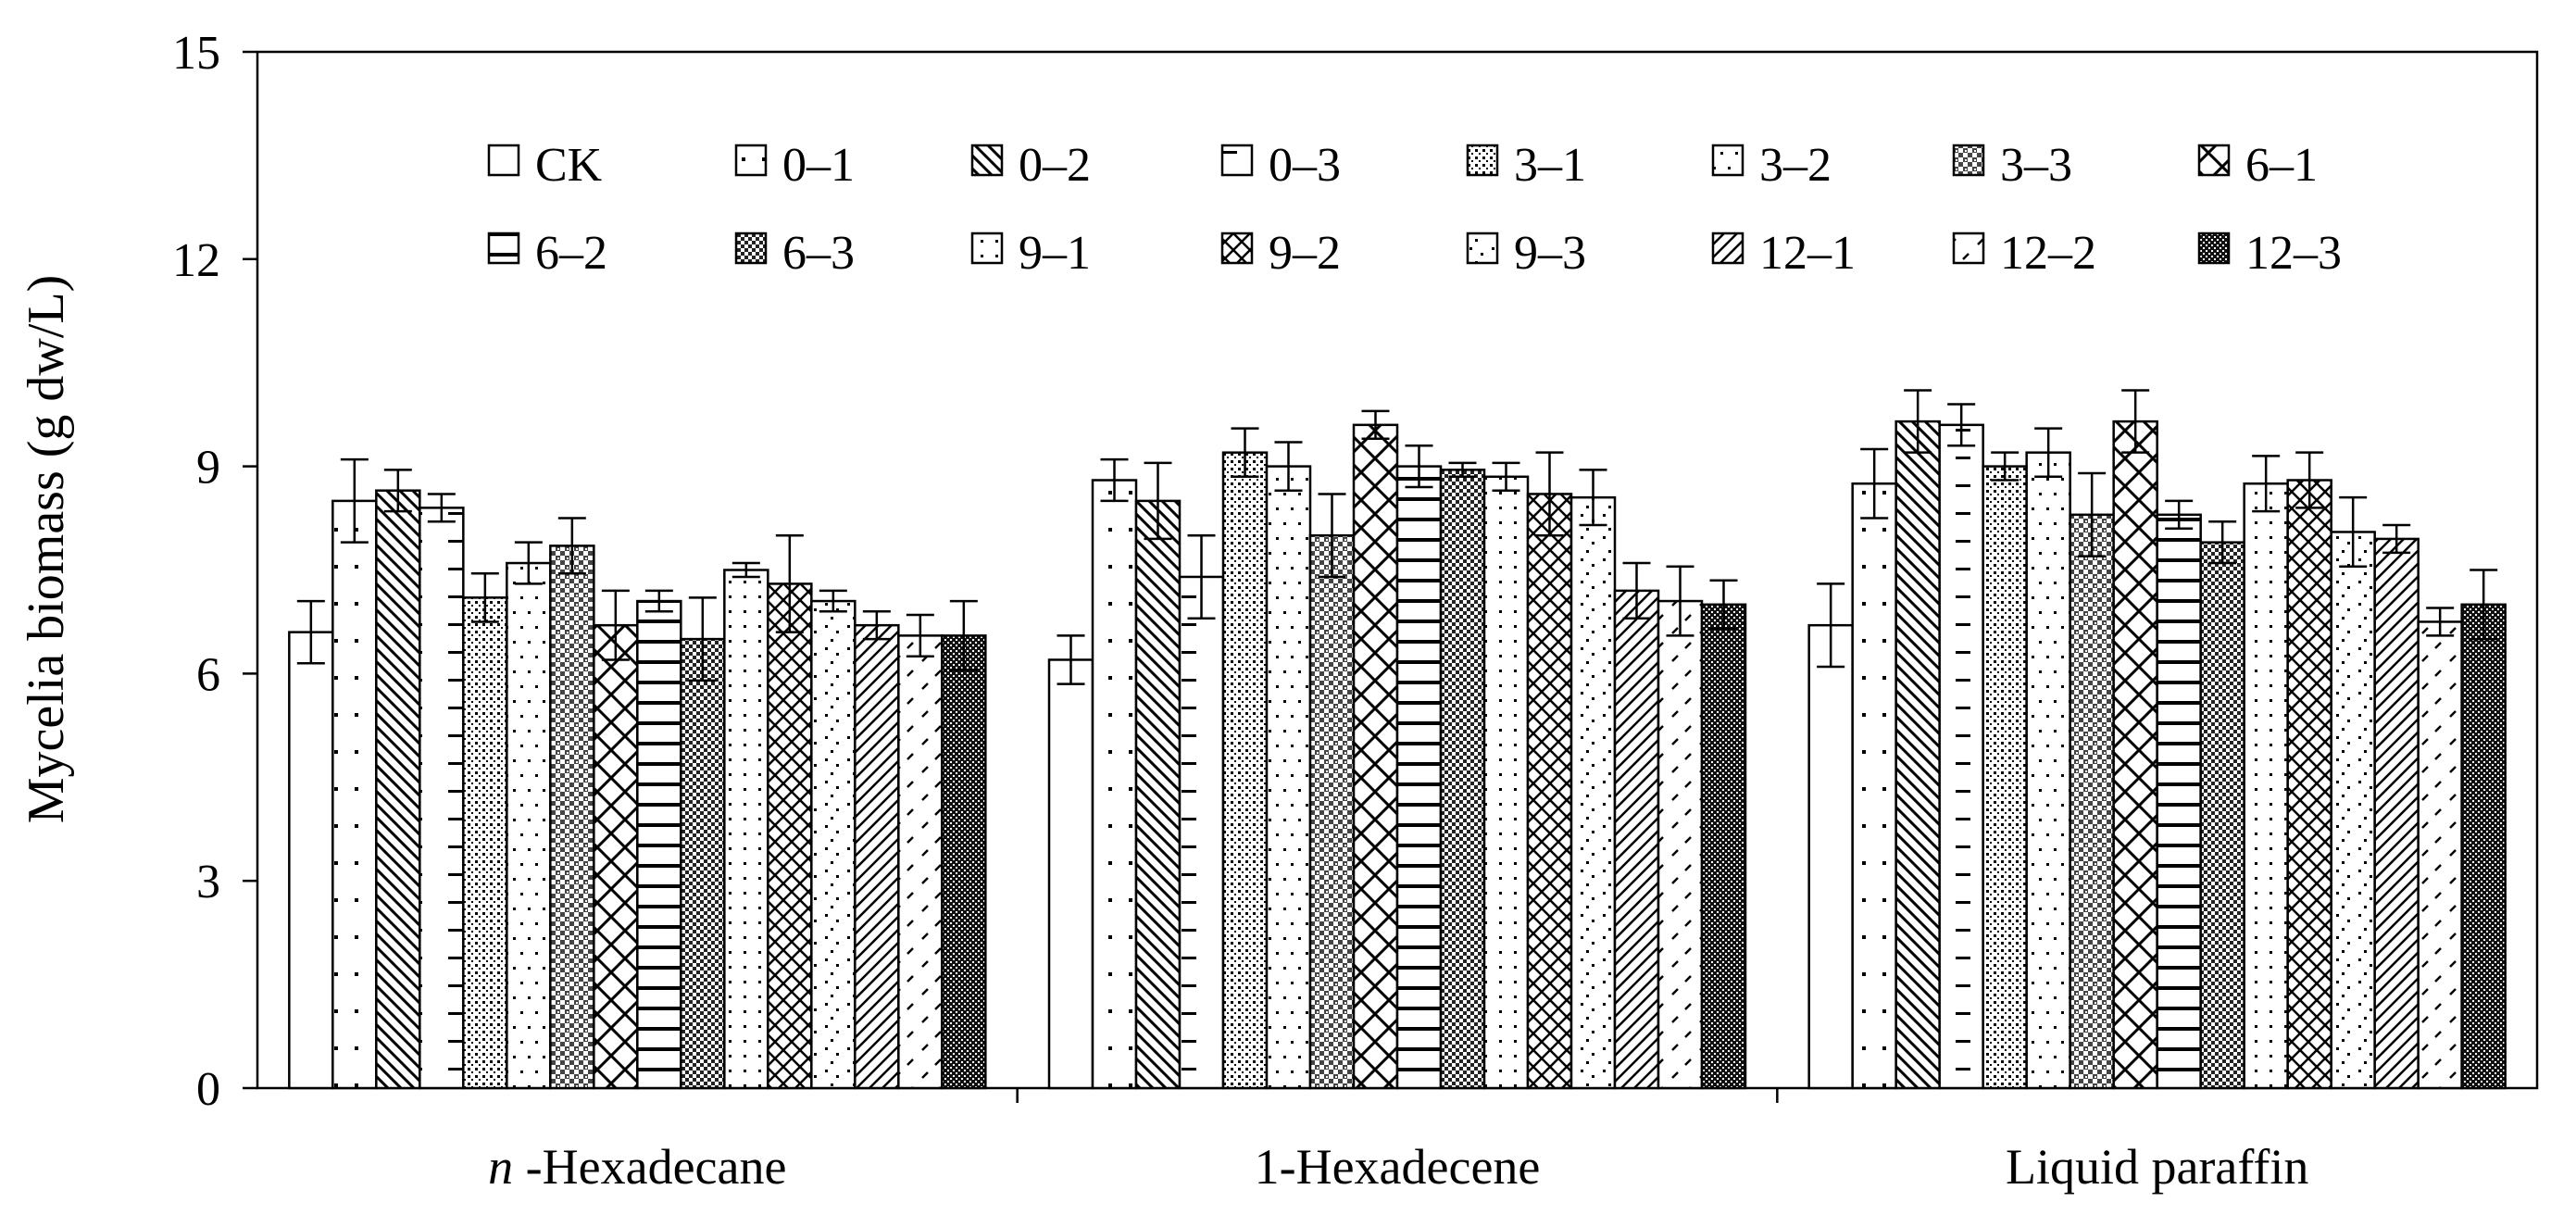  What do you see at coordinates (1055, 165) in the screenshot?
I see `legend-label: 0–2` at bounding box center [1055, 165].